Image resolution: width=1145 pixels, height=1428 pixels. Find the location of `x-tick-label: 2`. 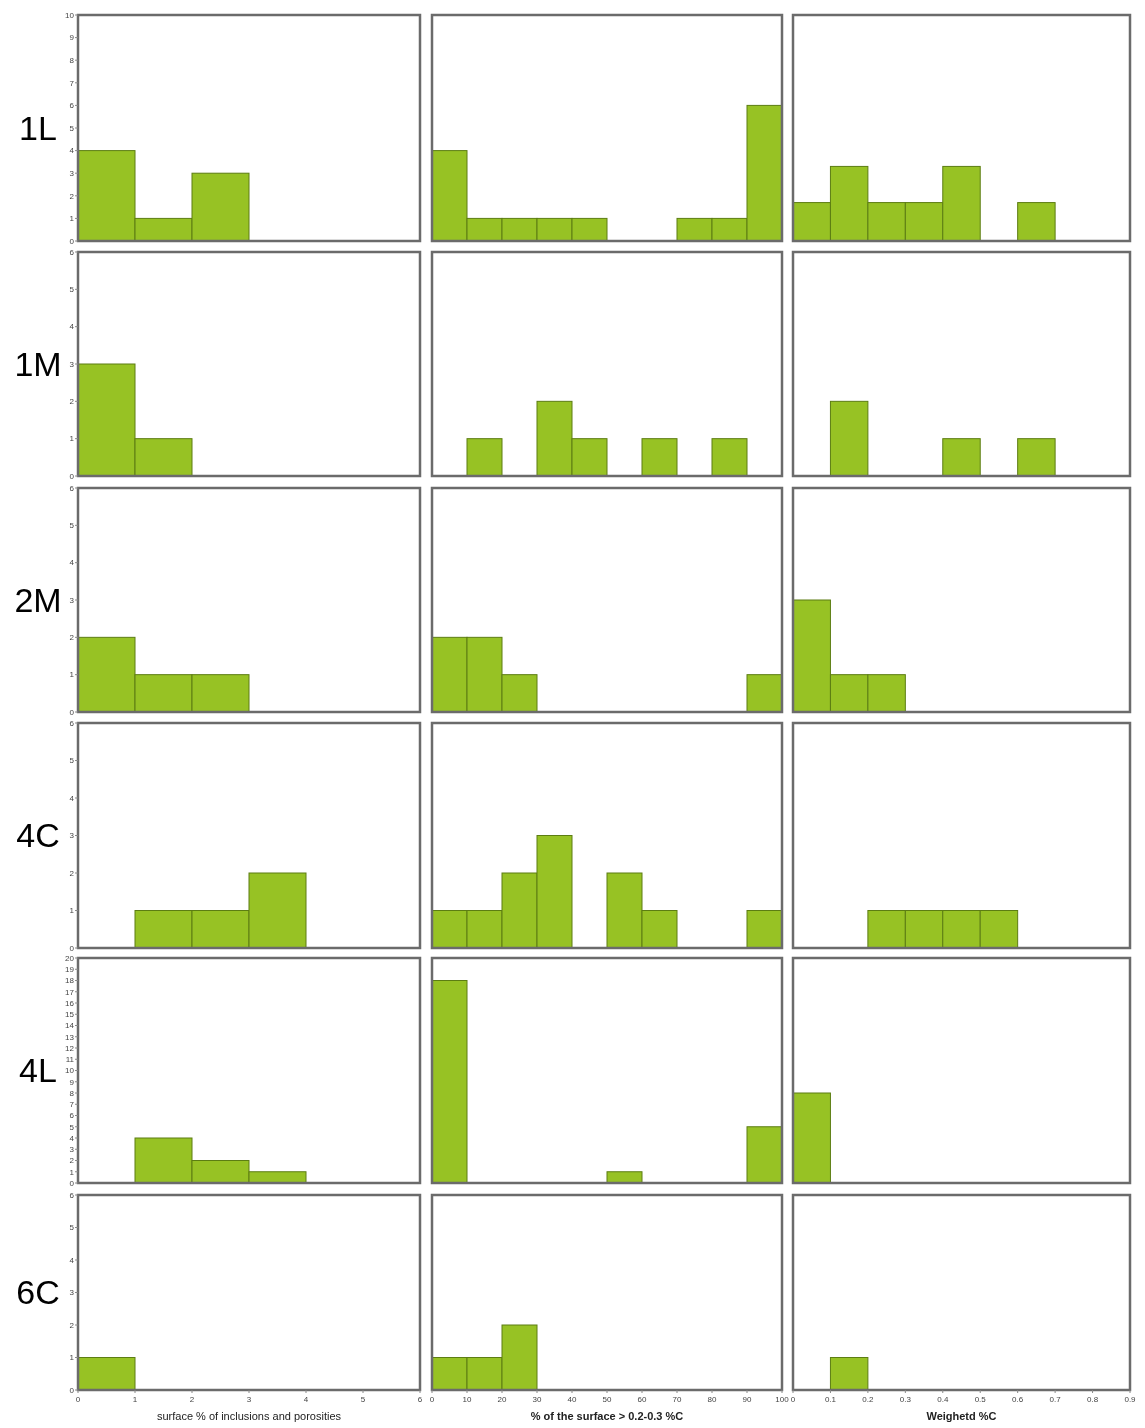

x-tick-label: 2 is located at coordinates (192, 1399).